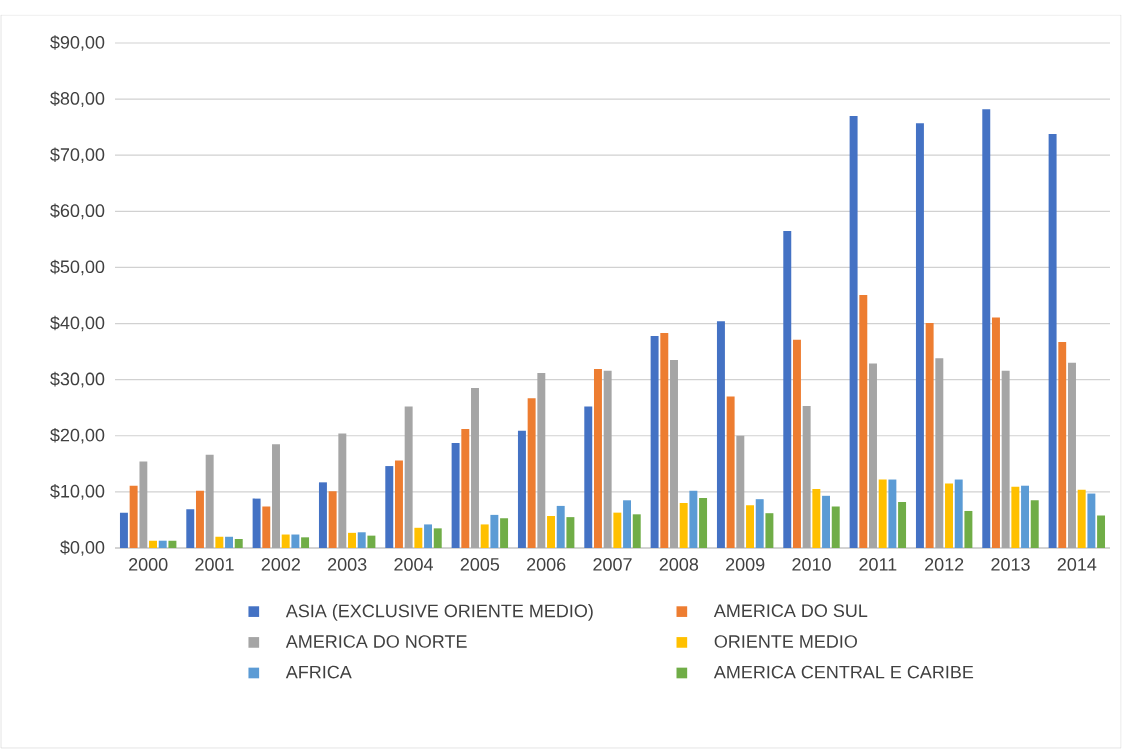 This screenshot has width=1131, height=749. Describe the element at coordinates (1077, 564) in the screenshot. I see `x-tick-label: 2014` at that location.